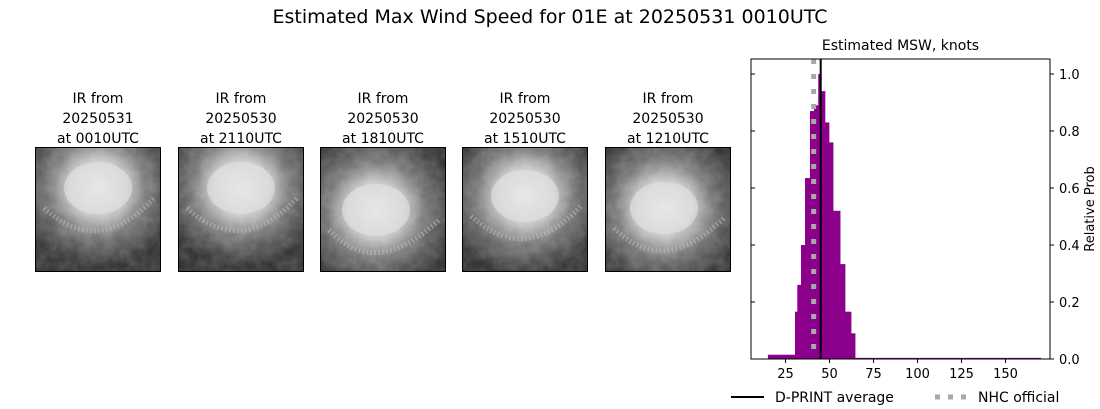  I want to click on ir-panel-title: IR from 20250530 at 1510UTC, so click(525, 119).